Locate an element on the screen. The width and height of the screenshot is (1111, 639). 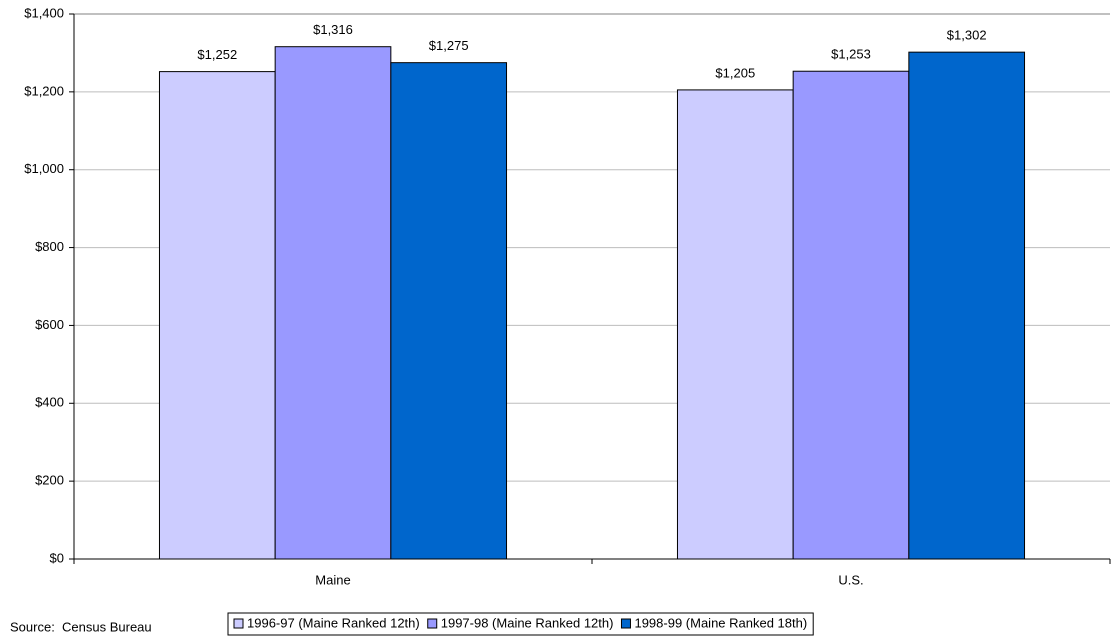
y-tick-label: $600 is located at coordinates (49, 324).